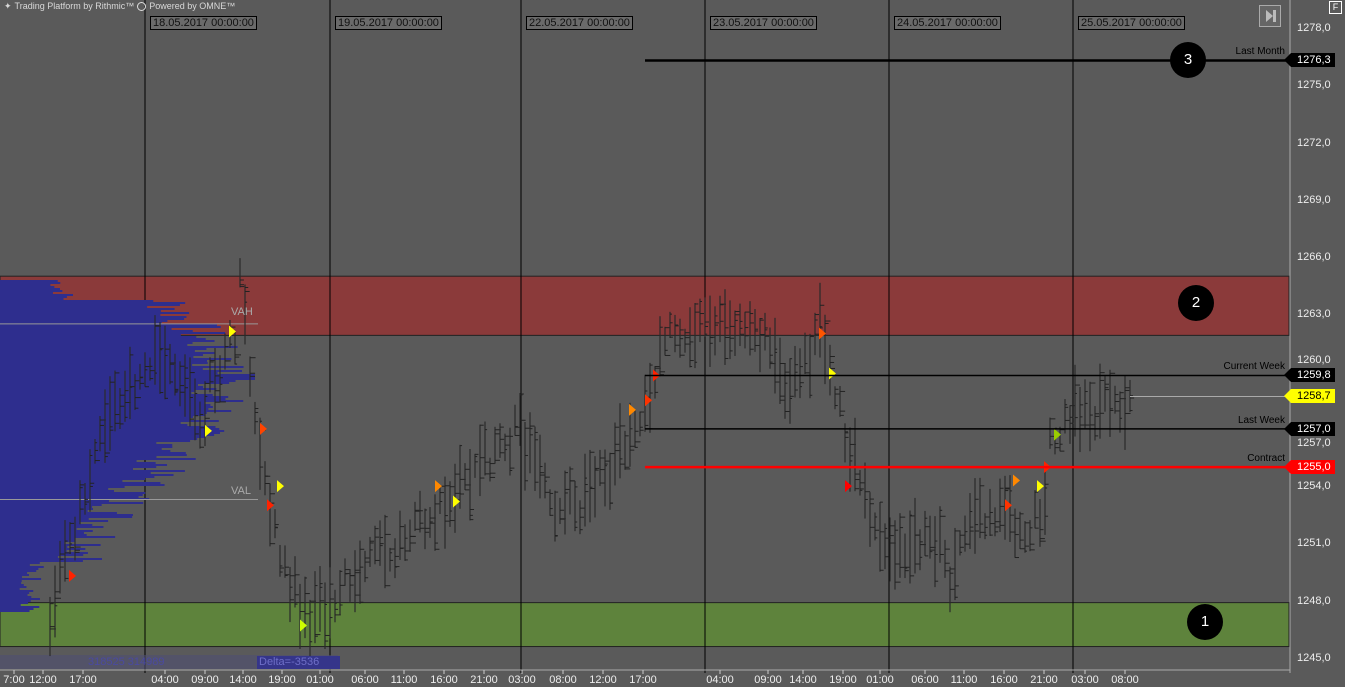 This screenshot has width=1345, height=687. Describe the element at coordinates (444, 680) in the screenshot. I see `time-tick-label: 16:00` at that location.